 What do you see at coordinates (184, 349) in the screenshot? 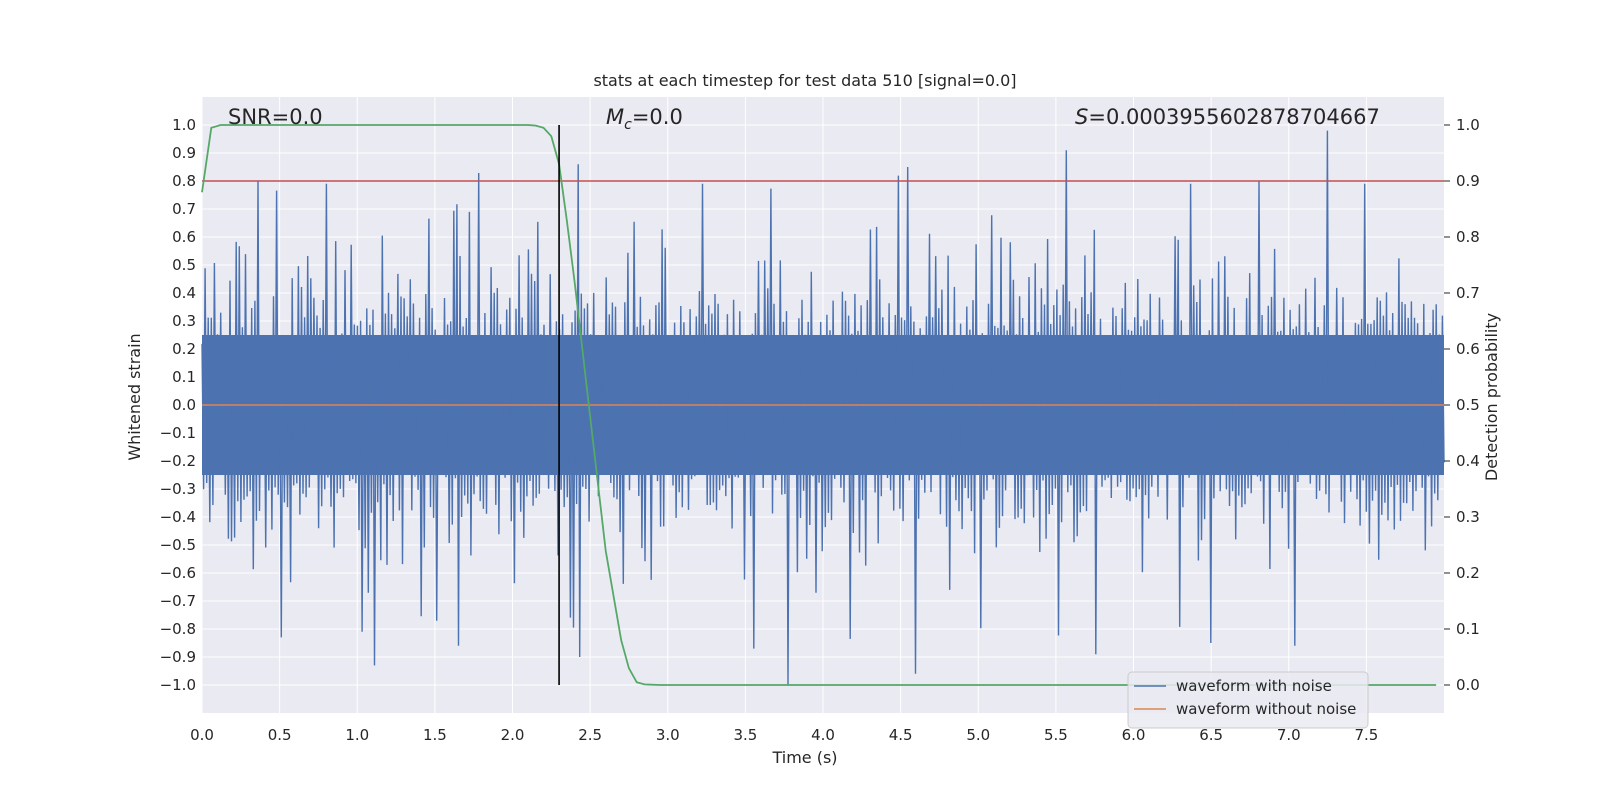
I see `y-tick-label-left: 0.2` at bounding box center [184, 349].